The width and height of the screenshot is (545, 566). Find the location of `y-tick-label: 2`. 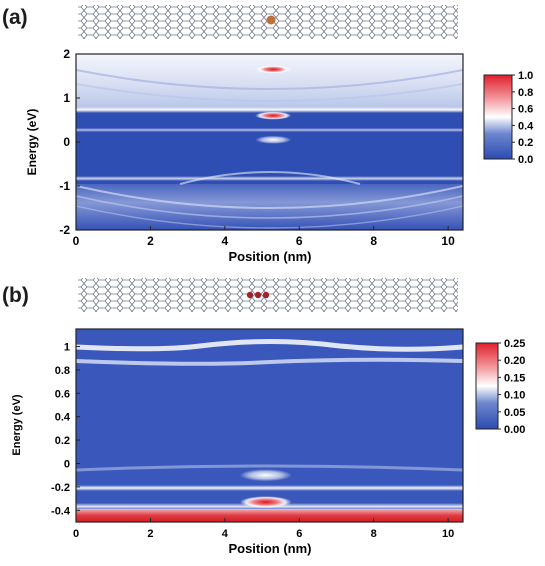

y-tick-label: 2 is located at coordinates (66, 54).